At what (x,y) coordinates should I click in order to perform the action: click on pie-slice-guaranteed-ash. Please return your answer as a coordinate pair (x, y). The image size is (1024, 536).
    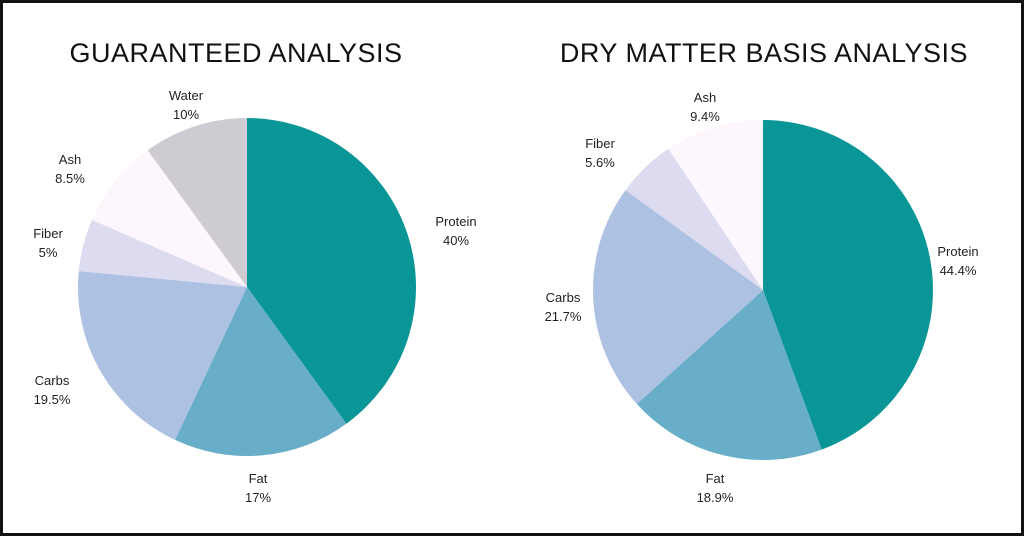
    Looking at the image, I should click on (169, 218).